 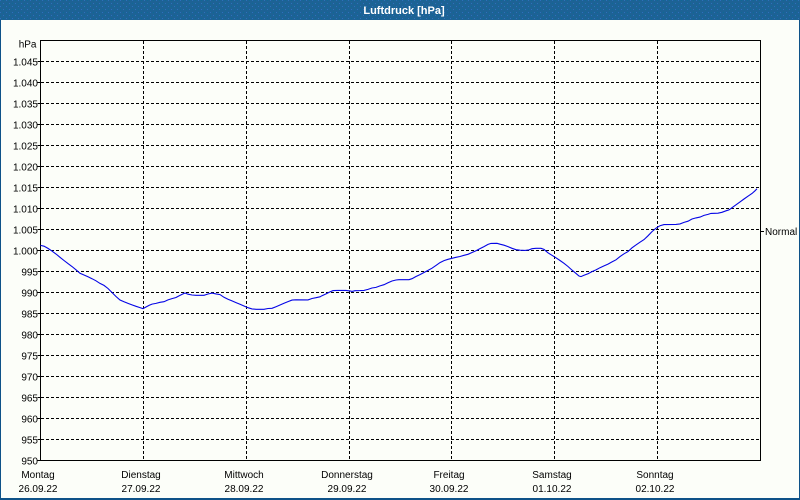 I want to click on svg-text: Sonntag, so click(x=654, y=475).